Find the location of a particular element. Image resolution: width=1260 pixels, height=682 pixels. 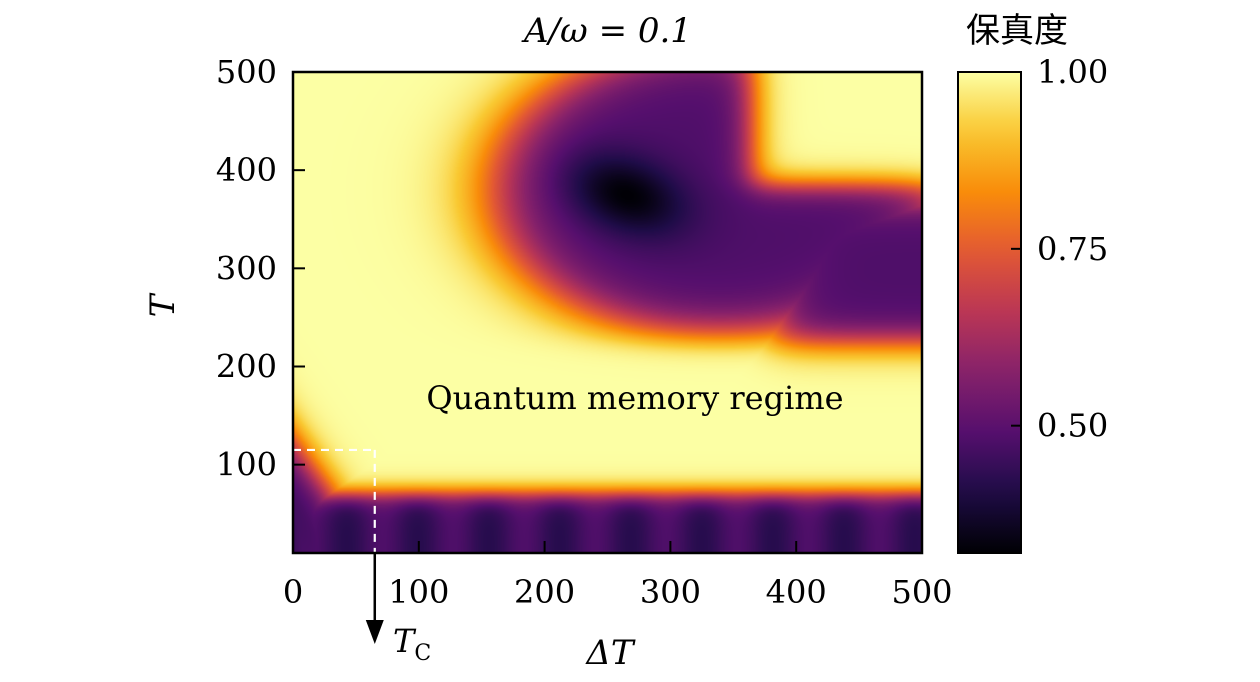

x-tick-label: 100 is located at coordinates (418, 592).